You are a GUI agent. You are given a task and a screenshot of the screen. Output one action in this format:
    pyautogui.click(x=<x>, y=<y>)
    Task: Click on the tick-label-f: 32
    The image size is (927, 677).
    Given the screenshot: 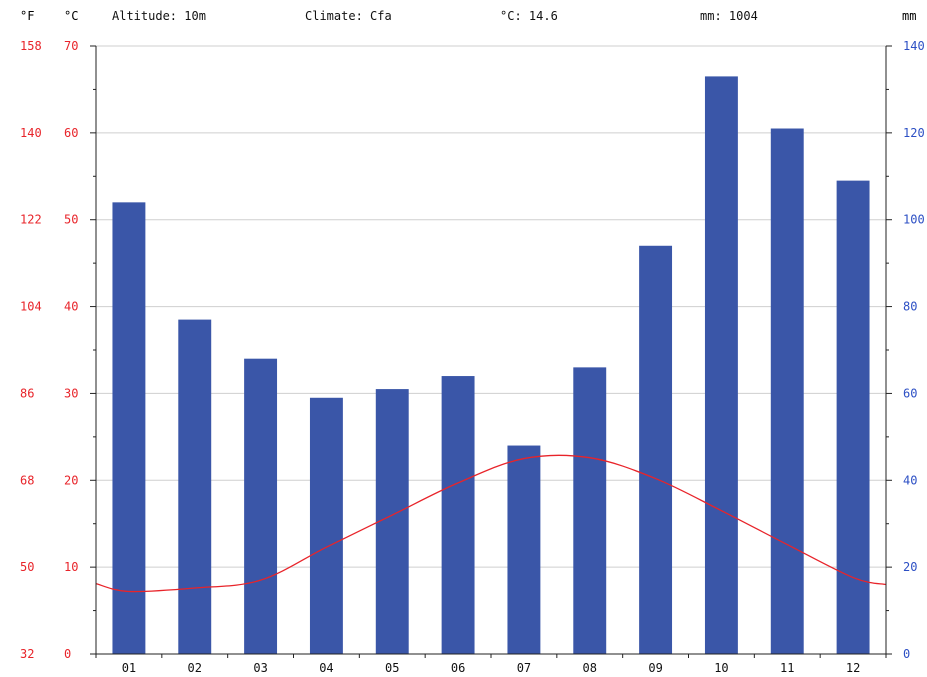 What is the action you would take?
    pyautogui.click(x=27, y=654)
    